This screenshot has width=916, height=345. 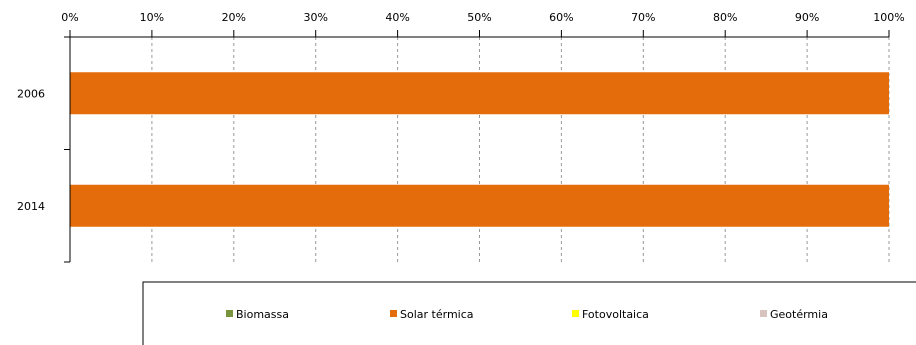 I want to click on x-tick-label: 40%, so click(x=397, y=17).